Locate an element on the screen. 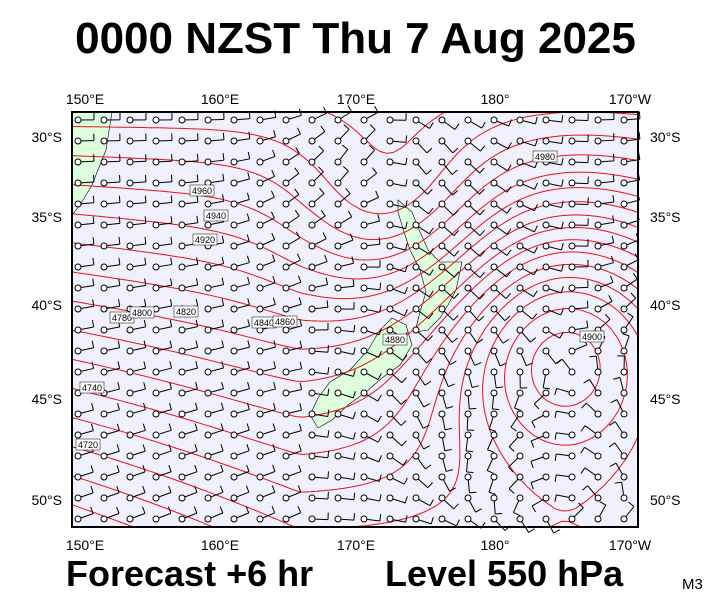 This screenshot has height=600, width=711. lon-label-bottom: 170°W is located at coordinates (630, 545).